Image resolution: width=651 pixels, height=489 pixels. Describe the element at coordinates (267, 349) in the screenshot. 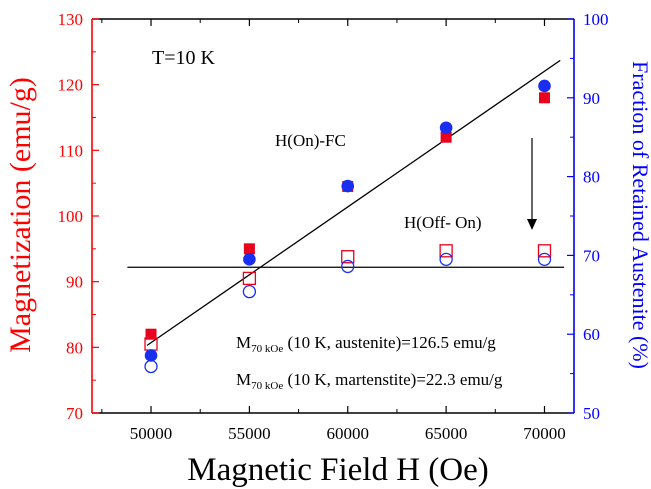

I see `austenite-m-subscript: 70 kOe` at that location.